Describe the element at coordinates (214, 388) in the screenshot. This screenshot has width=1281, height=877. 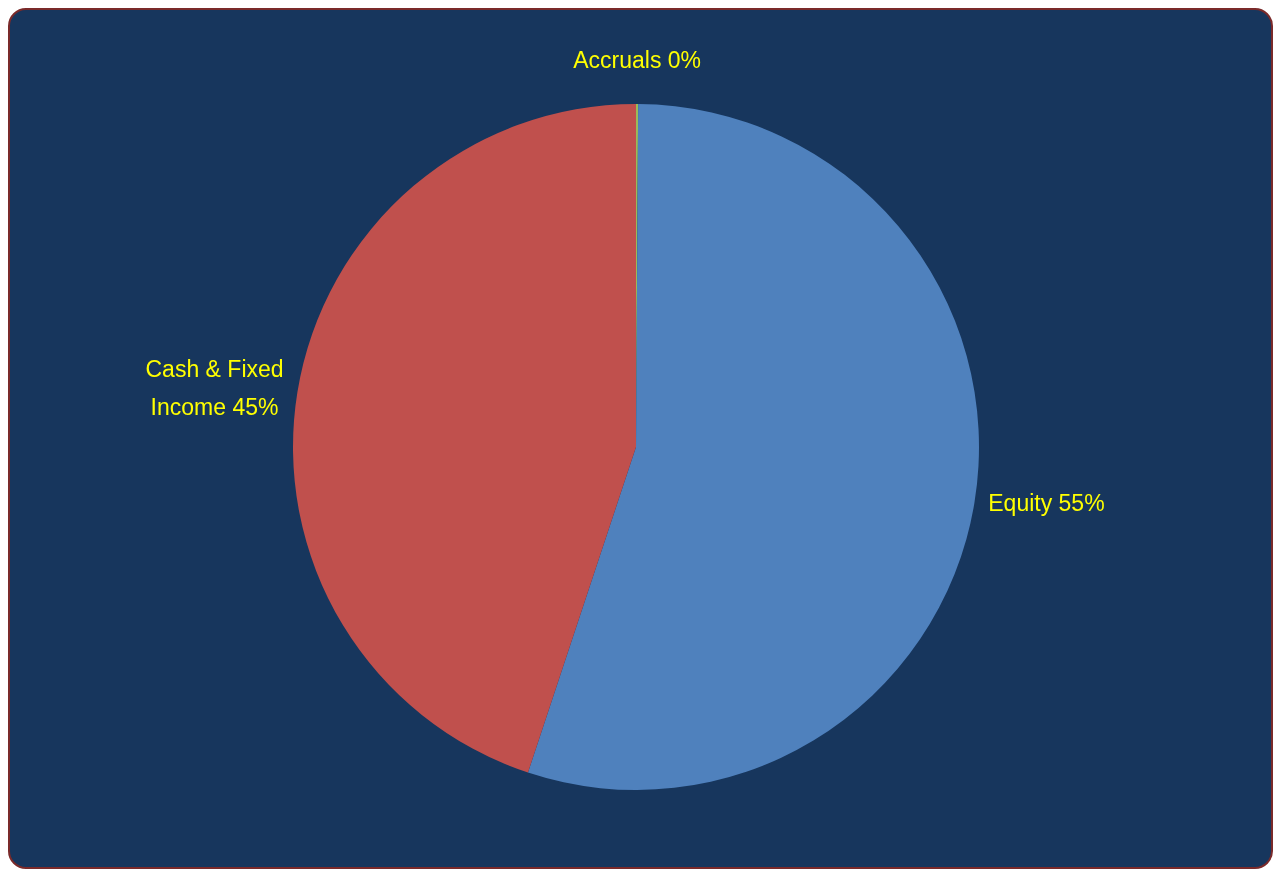
I see `slice-label: Cash & Fixed Income 45%` at that location.